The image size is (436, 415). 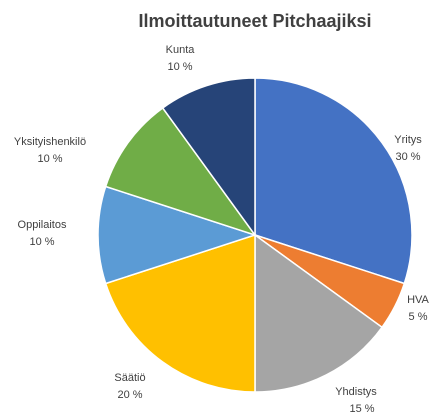 What do you see at coordinates (407, 157) in the screenshot?
I see `value-label: 30 %` at bounding box center [407, 157].